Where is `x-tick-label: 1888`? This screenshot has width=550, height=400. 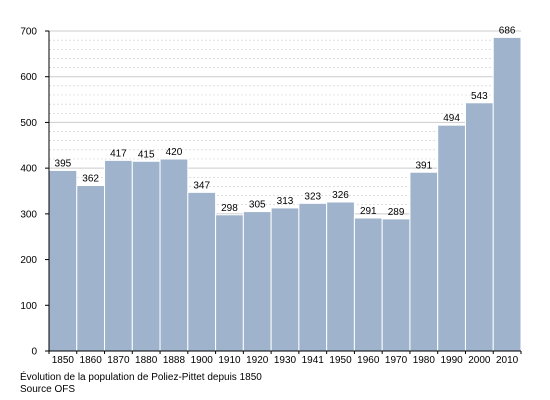
x-tick-label: 1888 is located at coordinates (174, 360).